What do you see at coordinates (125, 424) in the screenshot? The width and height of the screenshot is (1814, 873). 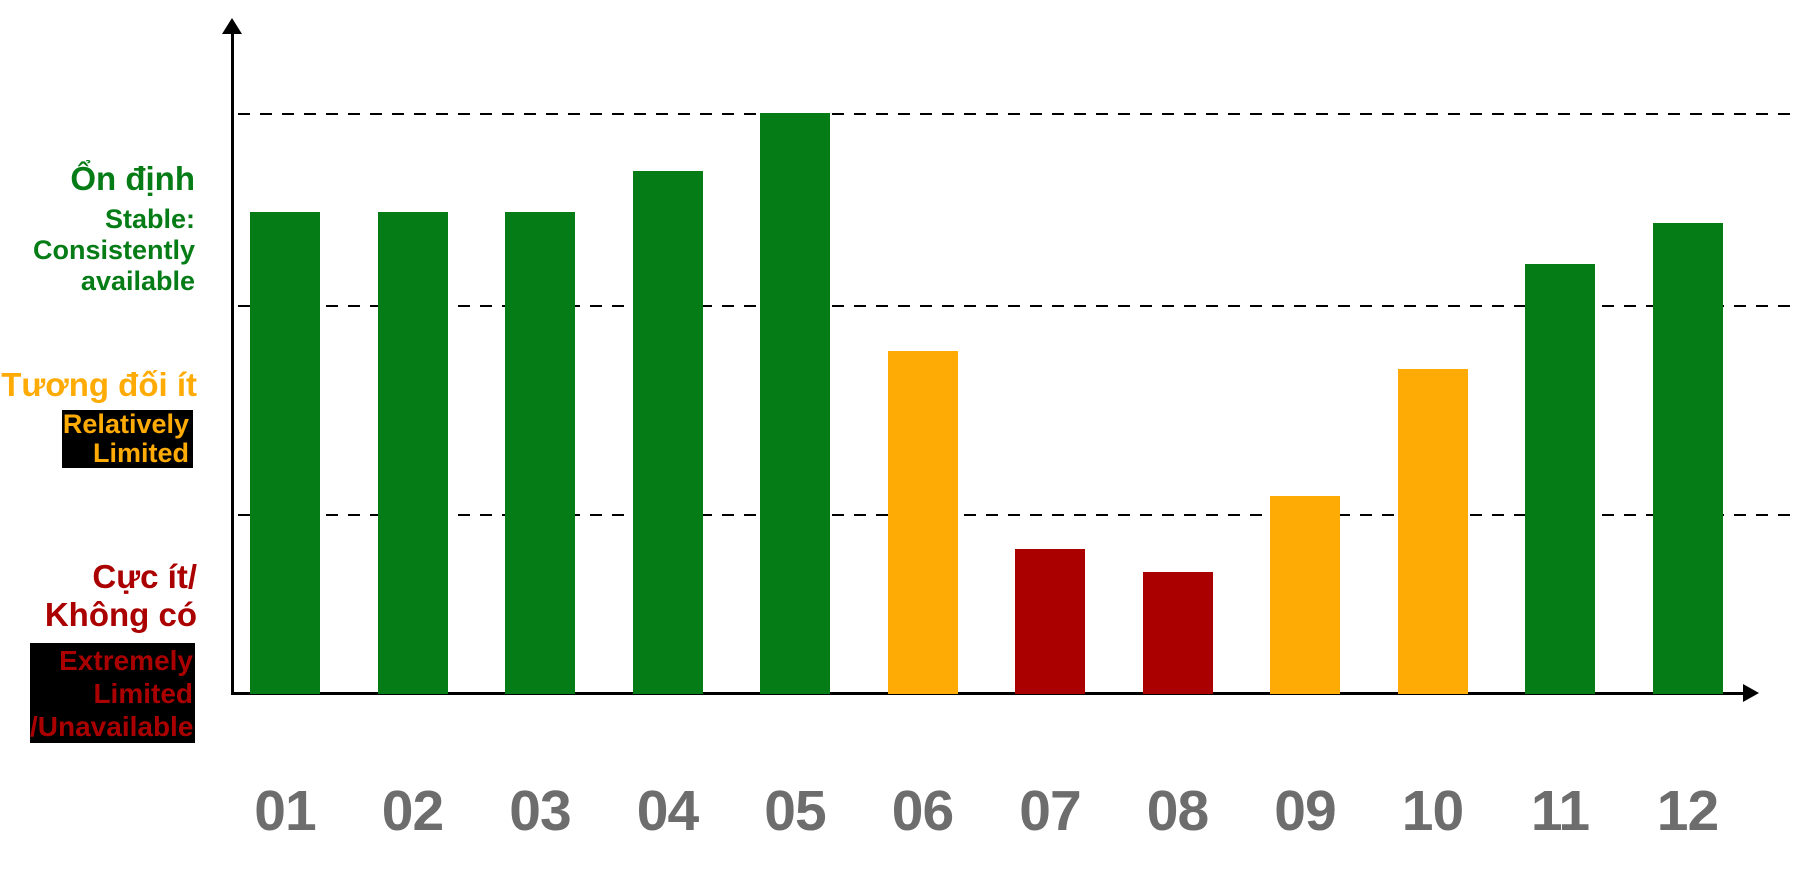 I see `label-rel-en-line1: Relatively` at bounding box center [125, 424].